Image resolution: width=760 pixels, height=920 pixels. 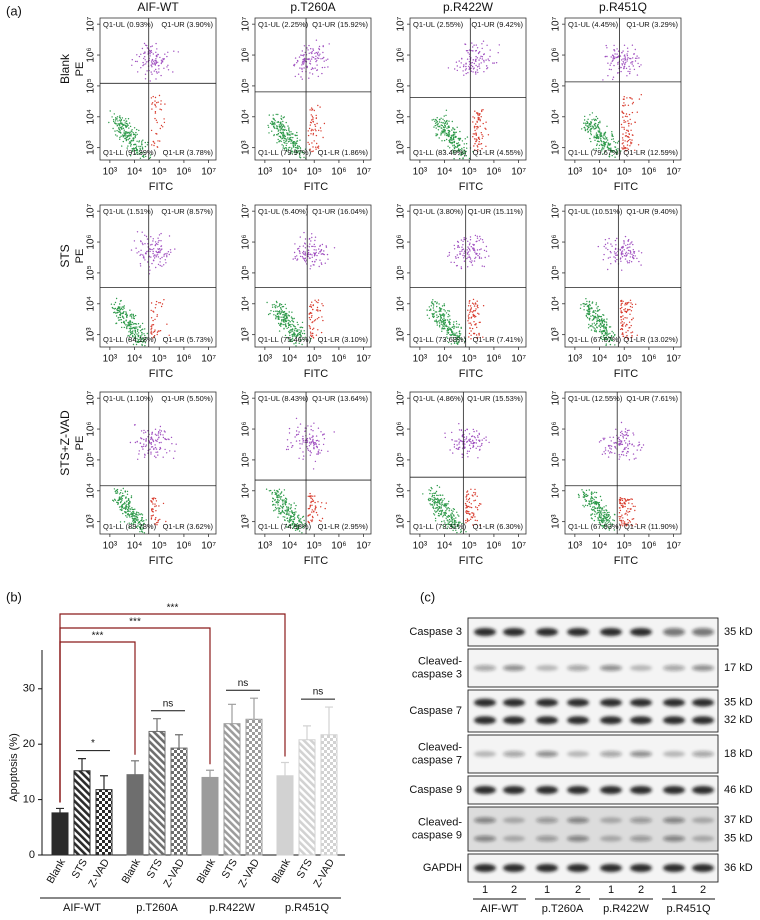 What do you see at coordinates (265, 546) in the screenshot?
I see `x-tick-label: 10³` at bounding box center [265, 546].